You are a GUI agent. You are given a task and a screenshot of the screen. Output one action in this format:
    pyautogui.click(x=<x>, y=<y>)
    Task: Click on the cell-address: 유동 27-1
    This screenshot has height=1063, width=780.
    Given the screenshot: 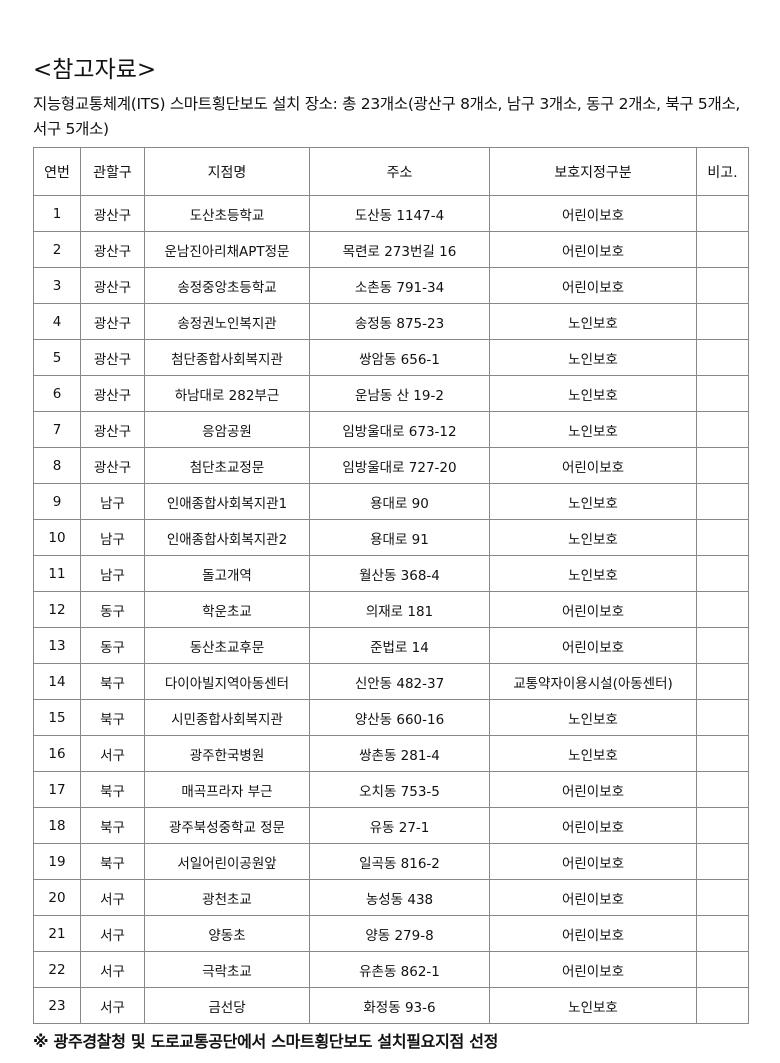 What is the action you would take?
    pyautogui.click(x=399, y=825)
    